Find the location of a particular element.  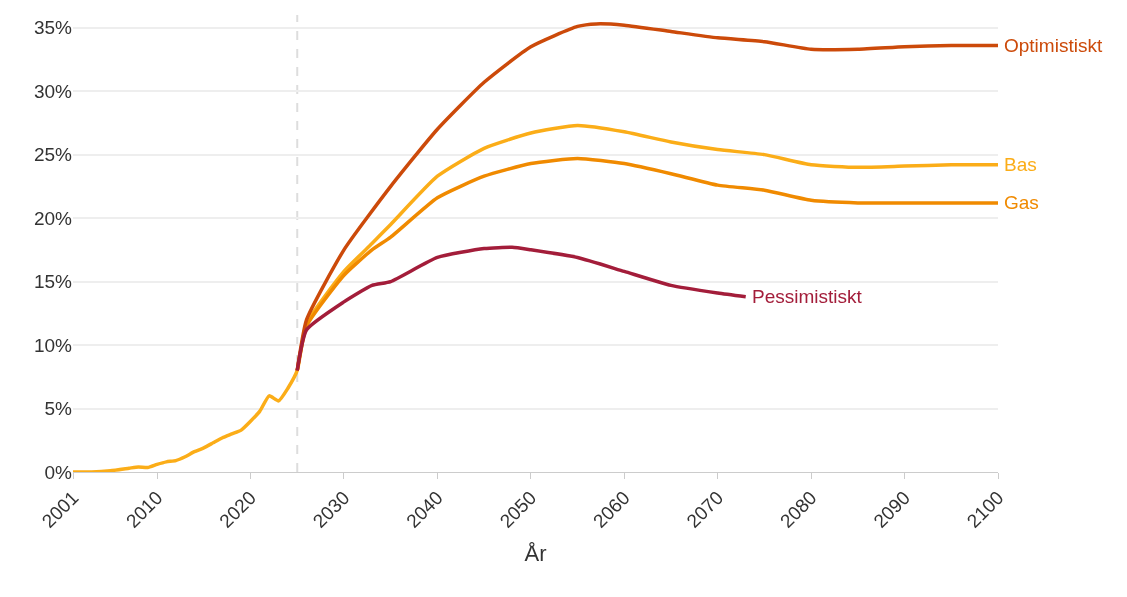

y-tick-label: 10% is located at coordinates (53, 345).